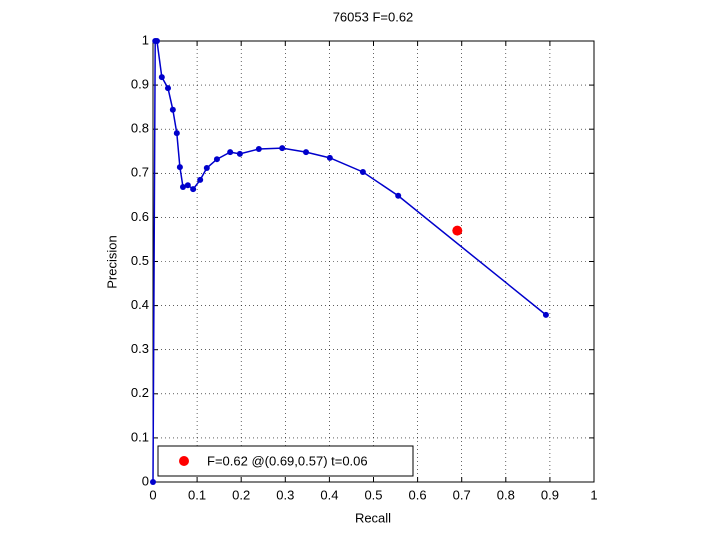 This screenshot has width=720, height=540. I want to click on x-tick-label: 0.5, so click(373, 494).